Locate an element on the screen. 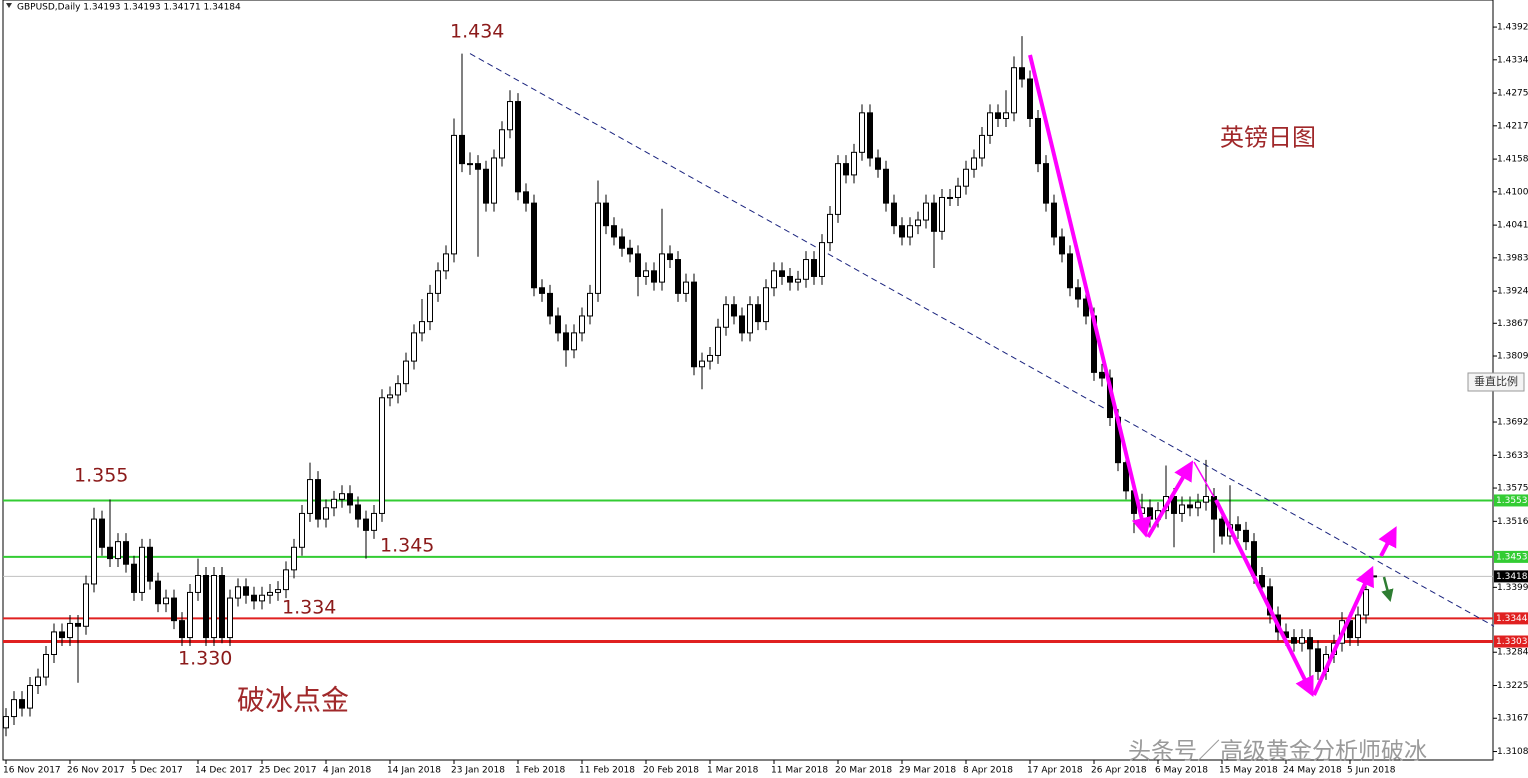  x-tick-label: 23 Jan 2018 is located at coordinates (478, 771).